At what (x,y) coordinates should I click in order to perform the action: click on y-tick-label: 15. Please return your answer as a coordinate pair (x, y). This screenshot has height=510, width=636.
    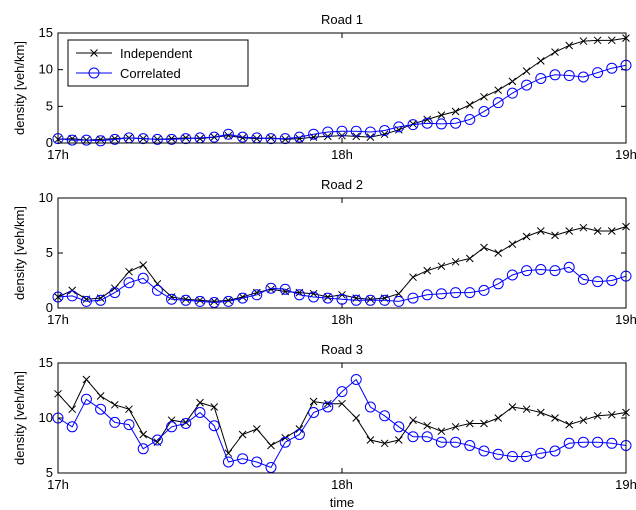
    Looking at the image, I should click on (46, 32).